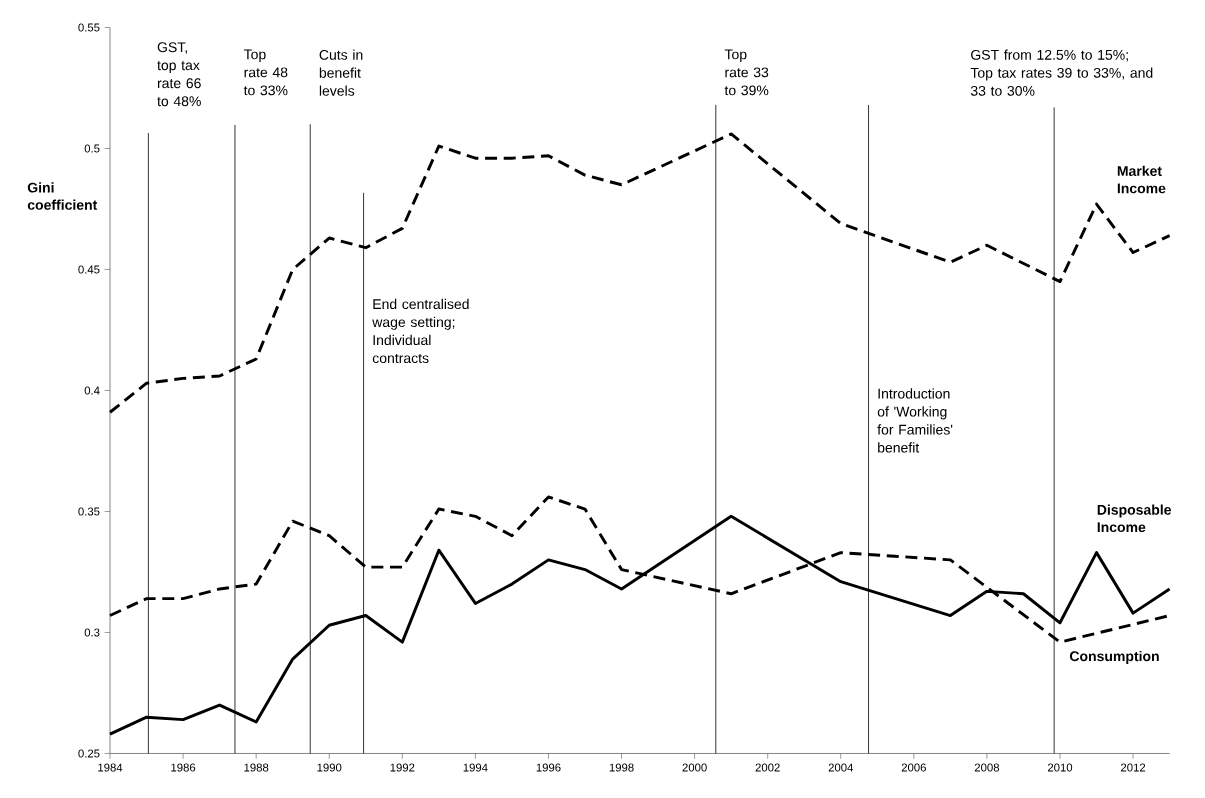 This screenshot has width=1205, height=798. What do you see at coordinates (402, 767) in the screenshot?
I see `x-tick-label: 1992` at bounding box center [402, 767].